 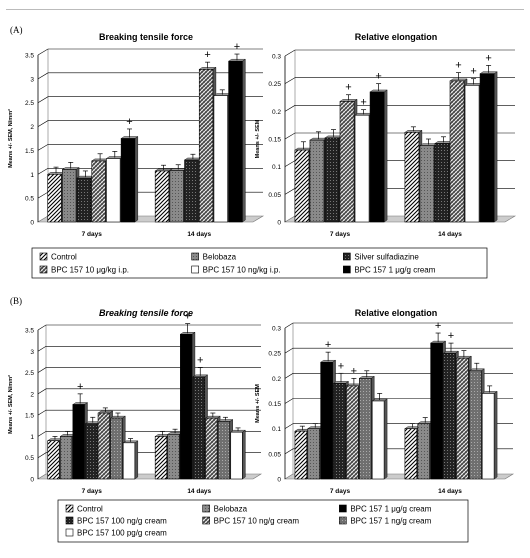 I want to click on legend-box, so click(x=263, y=521).